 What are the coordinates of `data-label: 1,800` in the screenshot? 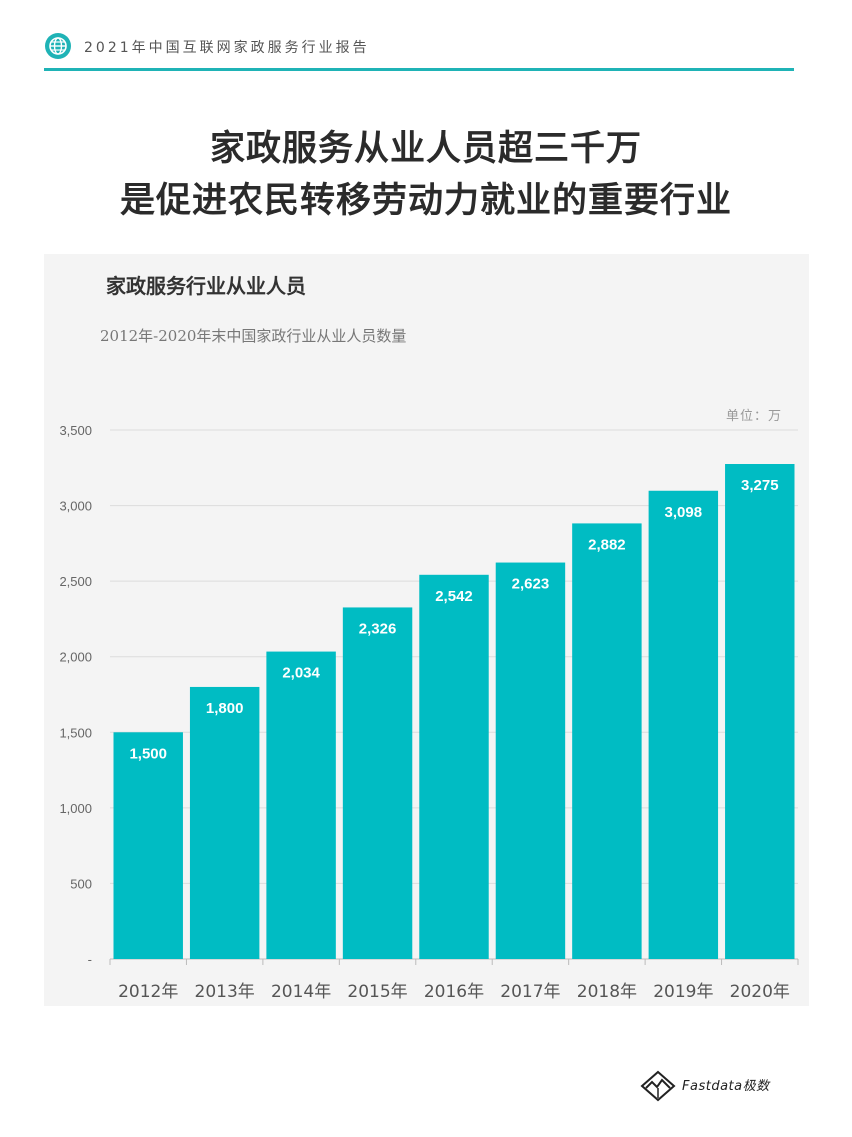 It's located at (225, 708).